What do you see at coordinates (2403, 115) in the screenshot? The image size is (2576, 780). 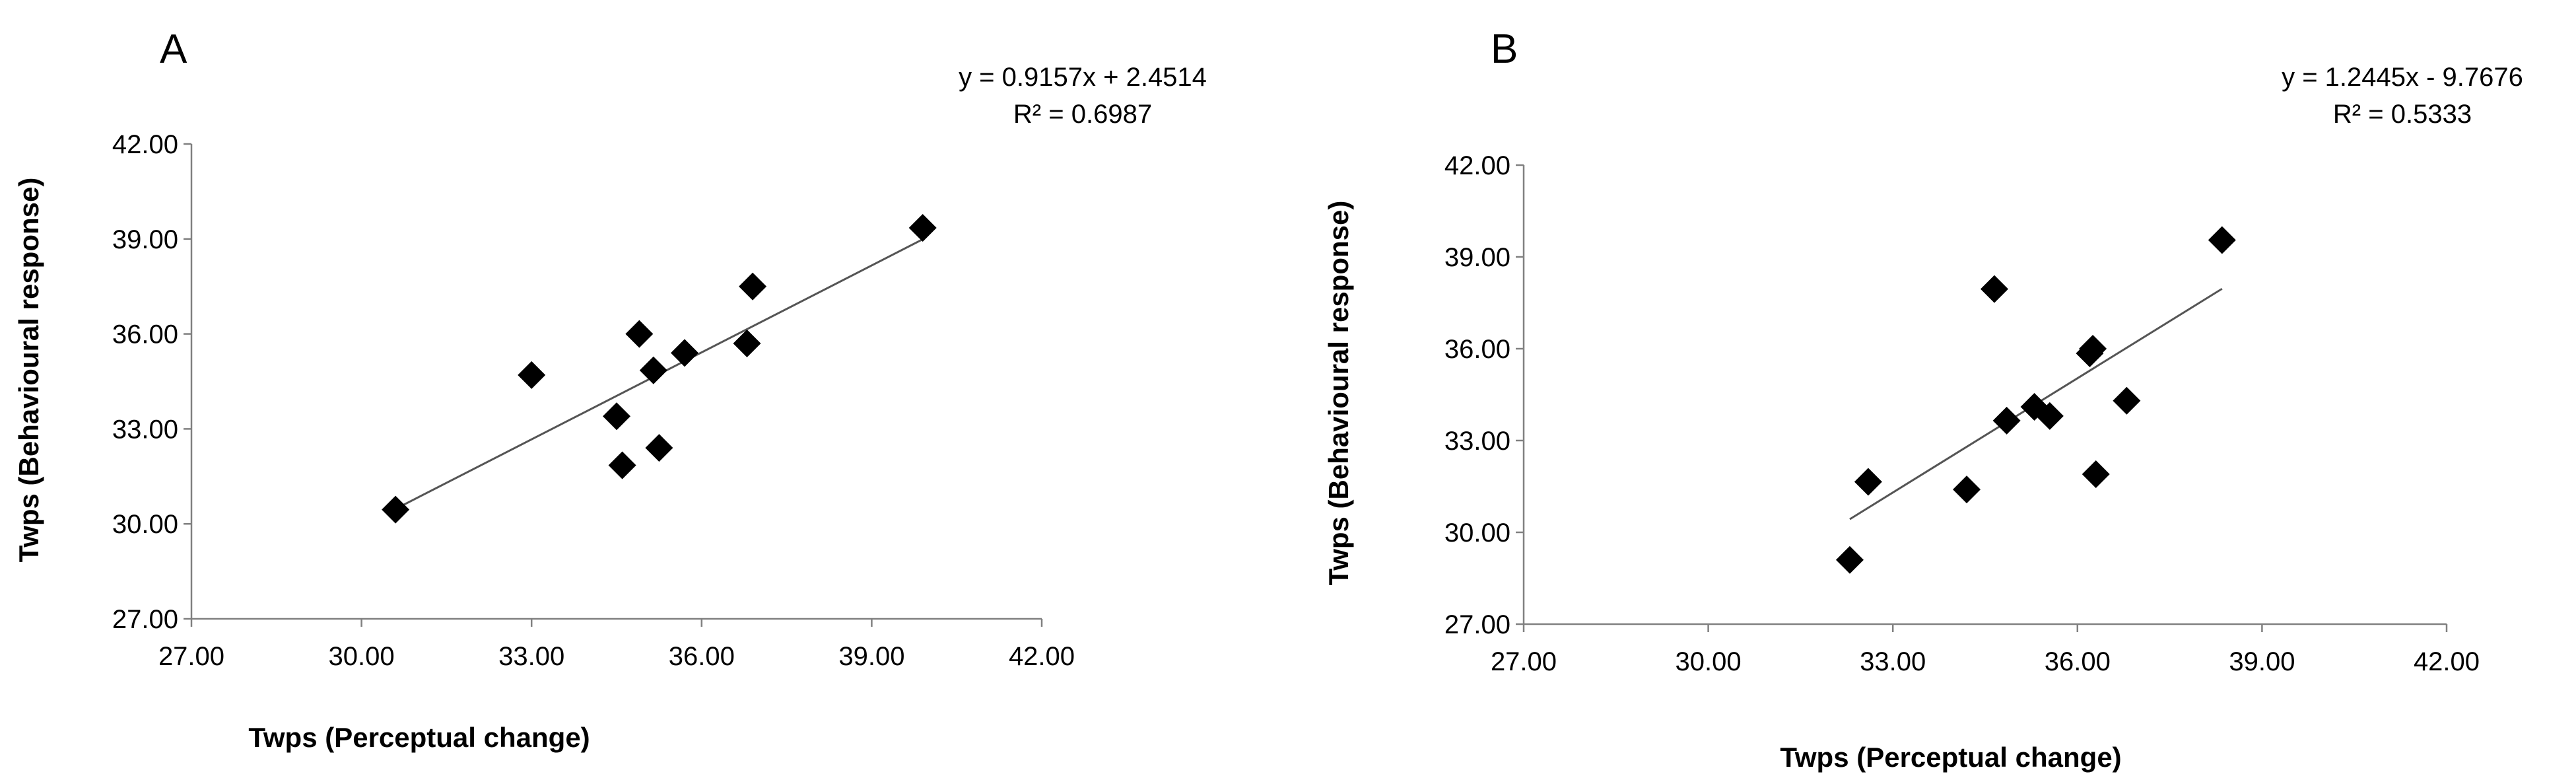 I see `r-squared-label-b: R² = 0.5333` at bounding box center [2403, 115].